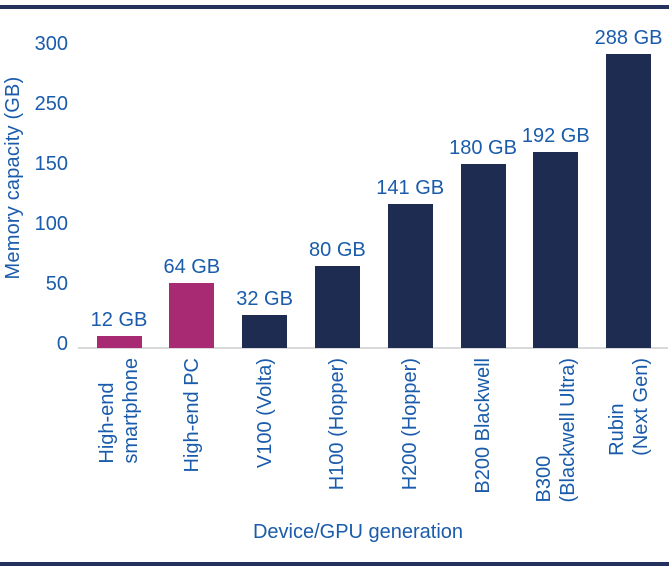  Describe the element at coordinates (410, 276) in the screenshot. I see `bar-h200-hopper` at that location.